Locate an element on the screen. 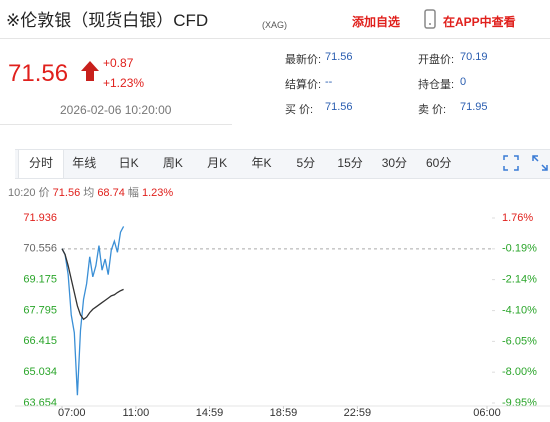 The width and height of the screenshot is (550, 422). fullscreen-icon is located at coordinates (511, 163).